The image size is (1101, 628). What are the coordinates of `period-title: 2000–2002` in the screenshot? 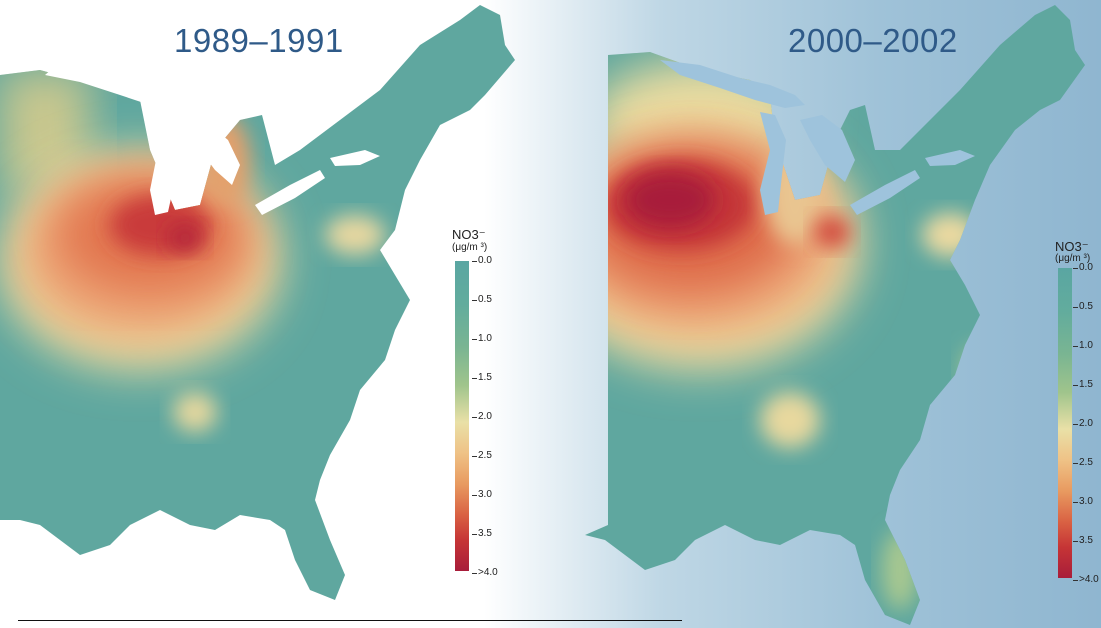 It's located at (873, 40).